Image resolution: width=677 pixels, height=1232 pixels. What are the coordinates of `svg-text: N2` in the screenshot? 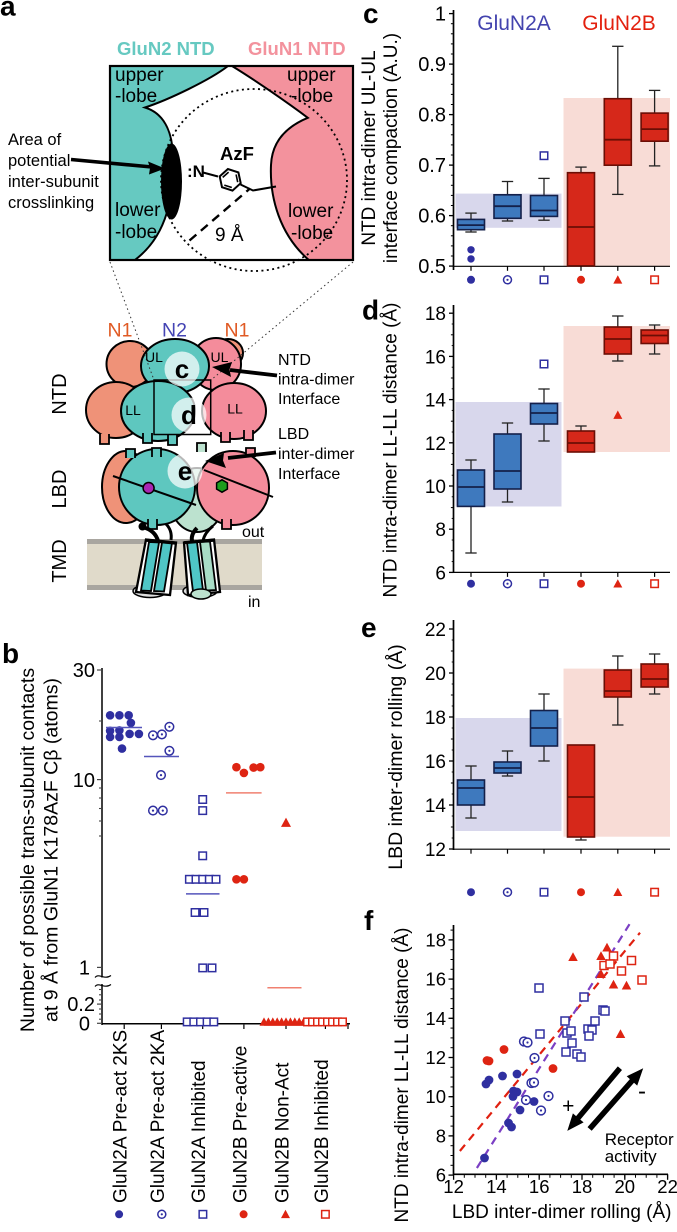 It's located at (174, 331).